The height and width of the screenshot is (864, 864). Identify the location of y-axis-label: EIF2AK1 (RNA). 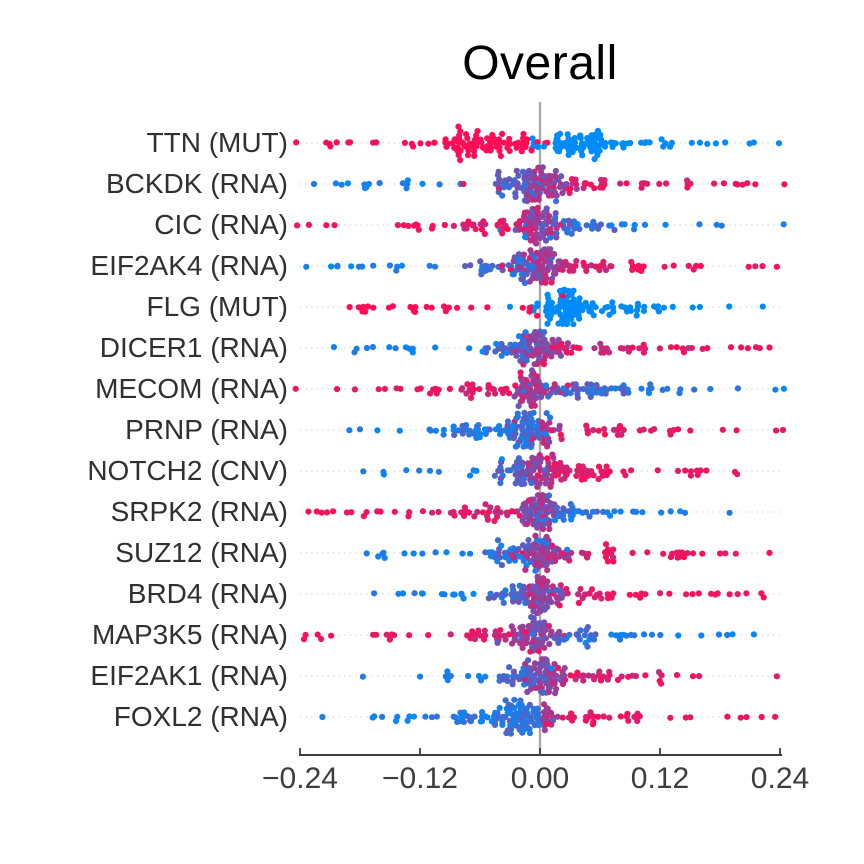
(189, 675).